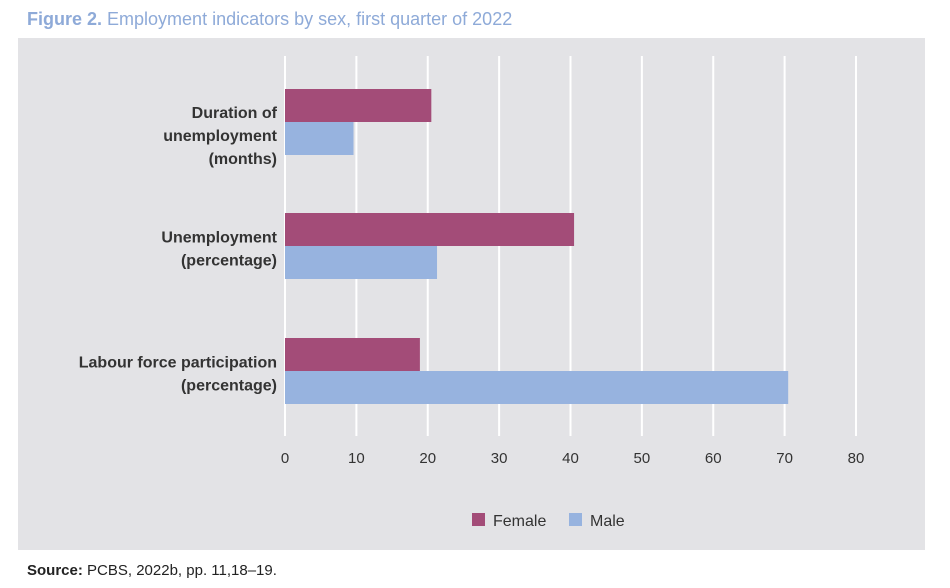 This screenshot has width=950, height=588. Describe the element at coordinates (478, 519) in the screenshot. I see `legend-swatch-female` at that location.